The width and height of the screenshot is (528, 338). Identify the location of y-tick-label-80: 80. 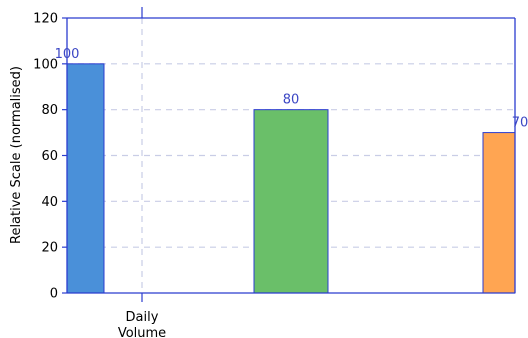
(49, 110).